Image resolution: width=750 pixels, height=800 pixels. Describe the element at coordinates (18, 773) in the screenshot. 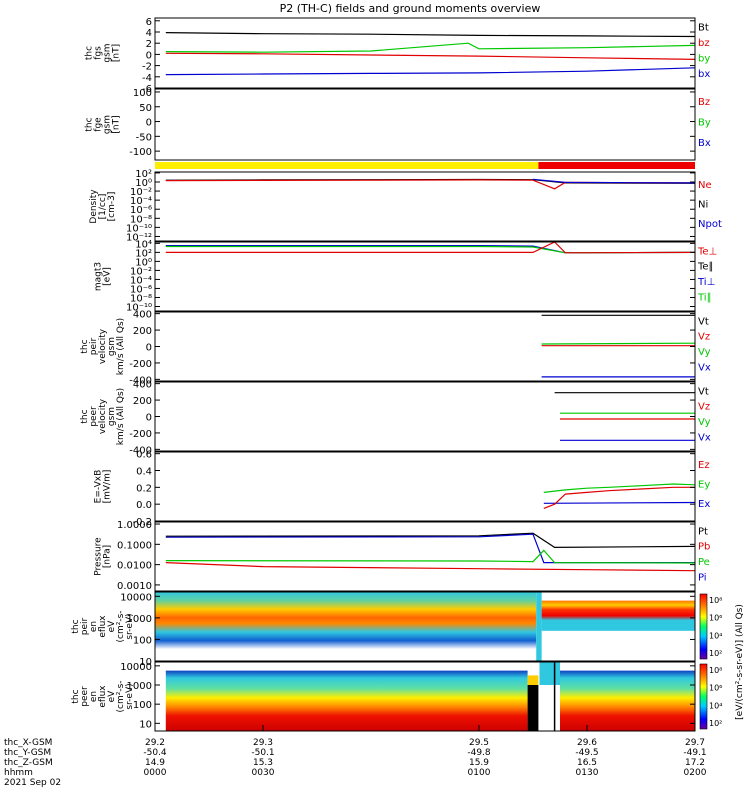

I see `footer-row-label: hhmm` at that location.